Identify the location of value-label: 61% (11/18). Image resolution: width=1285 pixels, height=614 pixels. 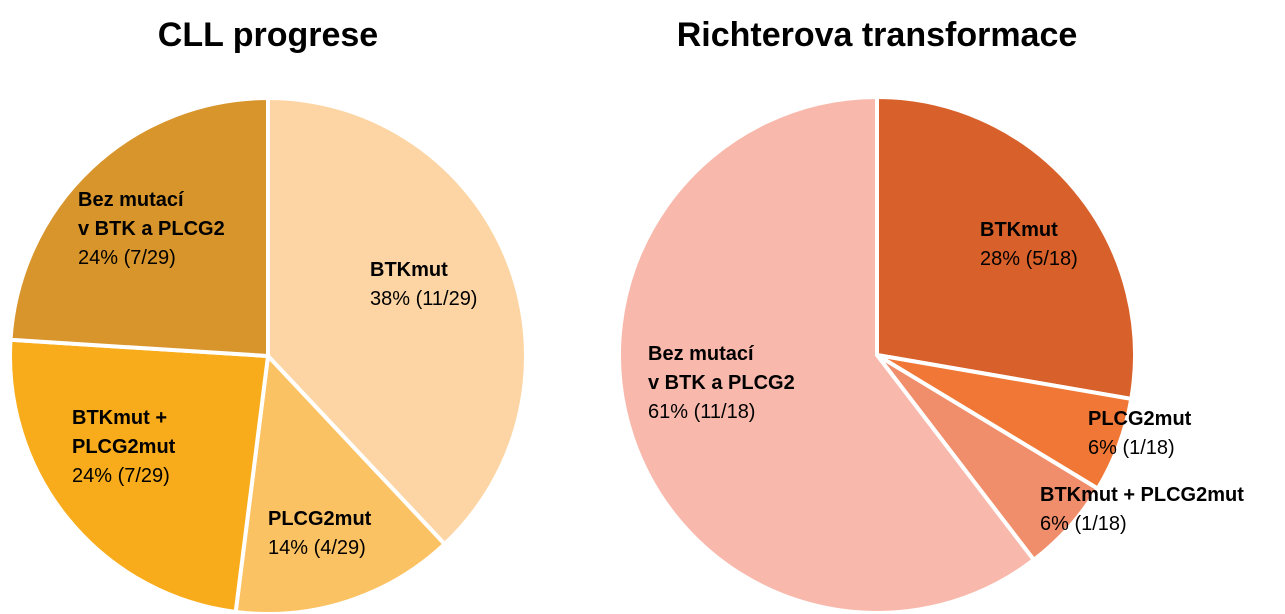
(702, 412).